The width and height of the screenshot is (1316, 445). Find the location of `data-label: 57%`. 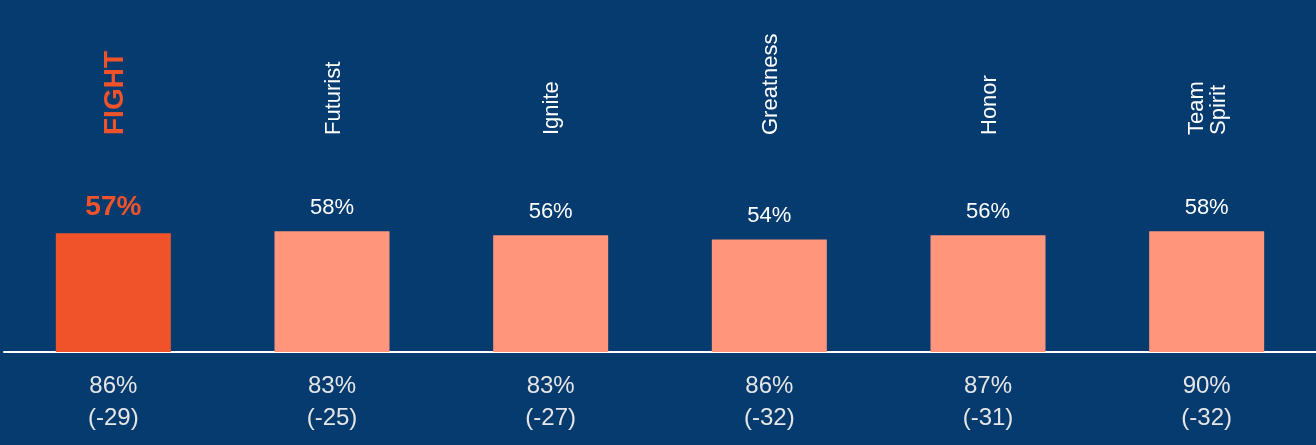

data-label: 57% is located at coordinates (113, 205).